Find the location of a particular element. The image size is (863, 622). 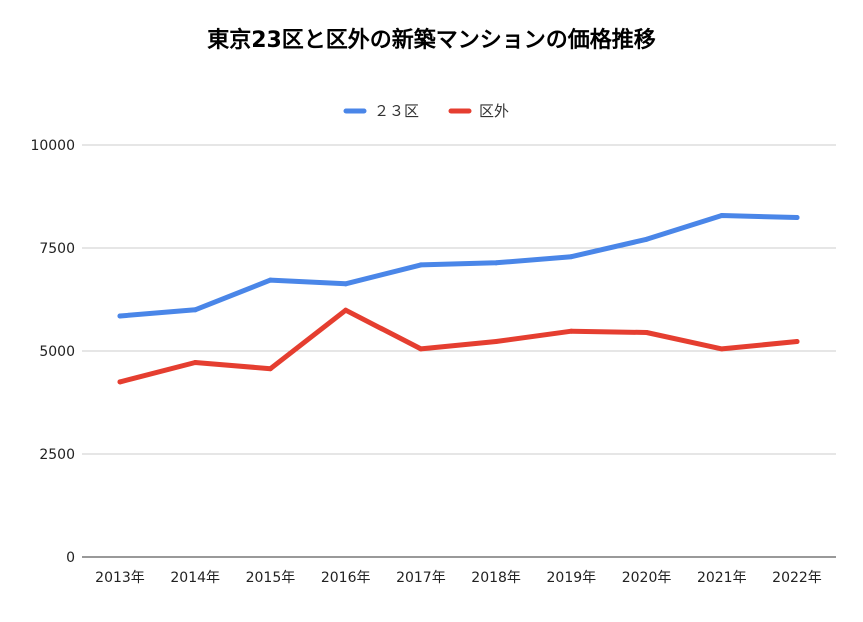

x-tick-label: 2018年 is located at coordinates (496, 578).